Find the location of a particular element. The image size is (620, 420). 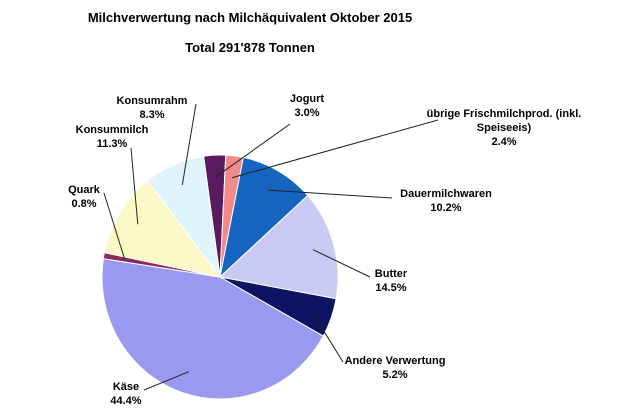

slice-label: Butter 14.5% is located at coordinates (391, 281).